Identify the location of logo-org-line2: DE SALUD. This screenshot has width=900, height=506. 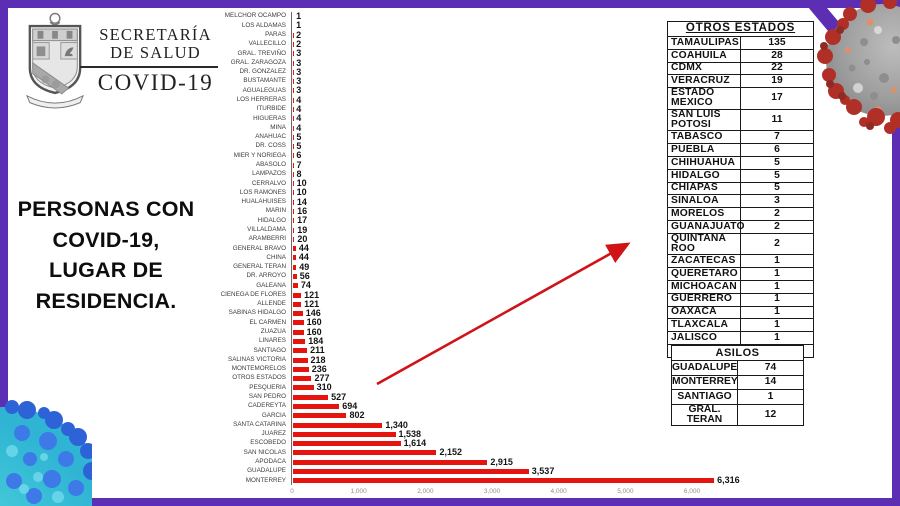
(155, 52).